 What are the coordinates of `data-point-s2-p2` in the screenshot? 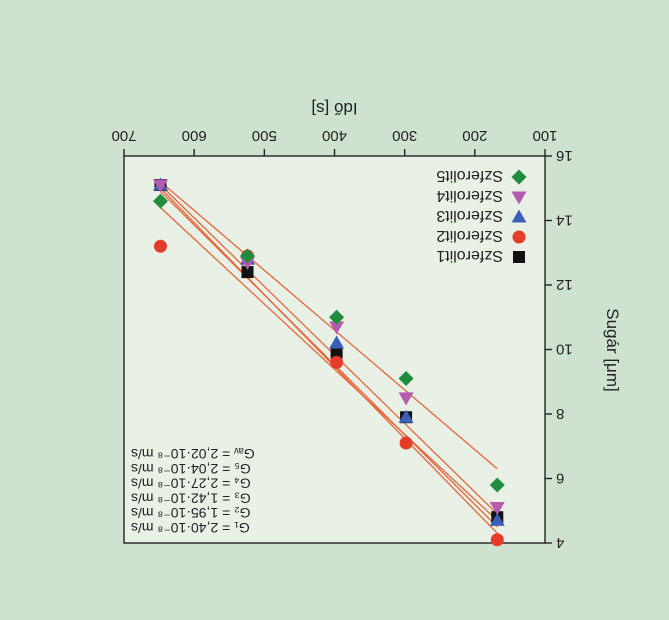 It's located at (406, 443).